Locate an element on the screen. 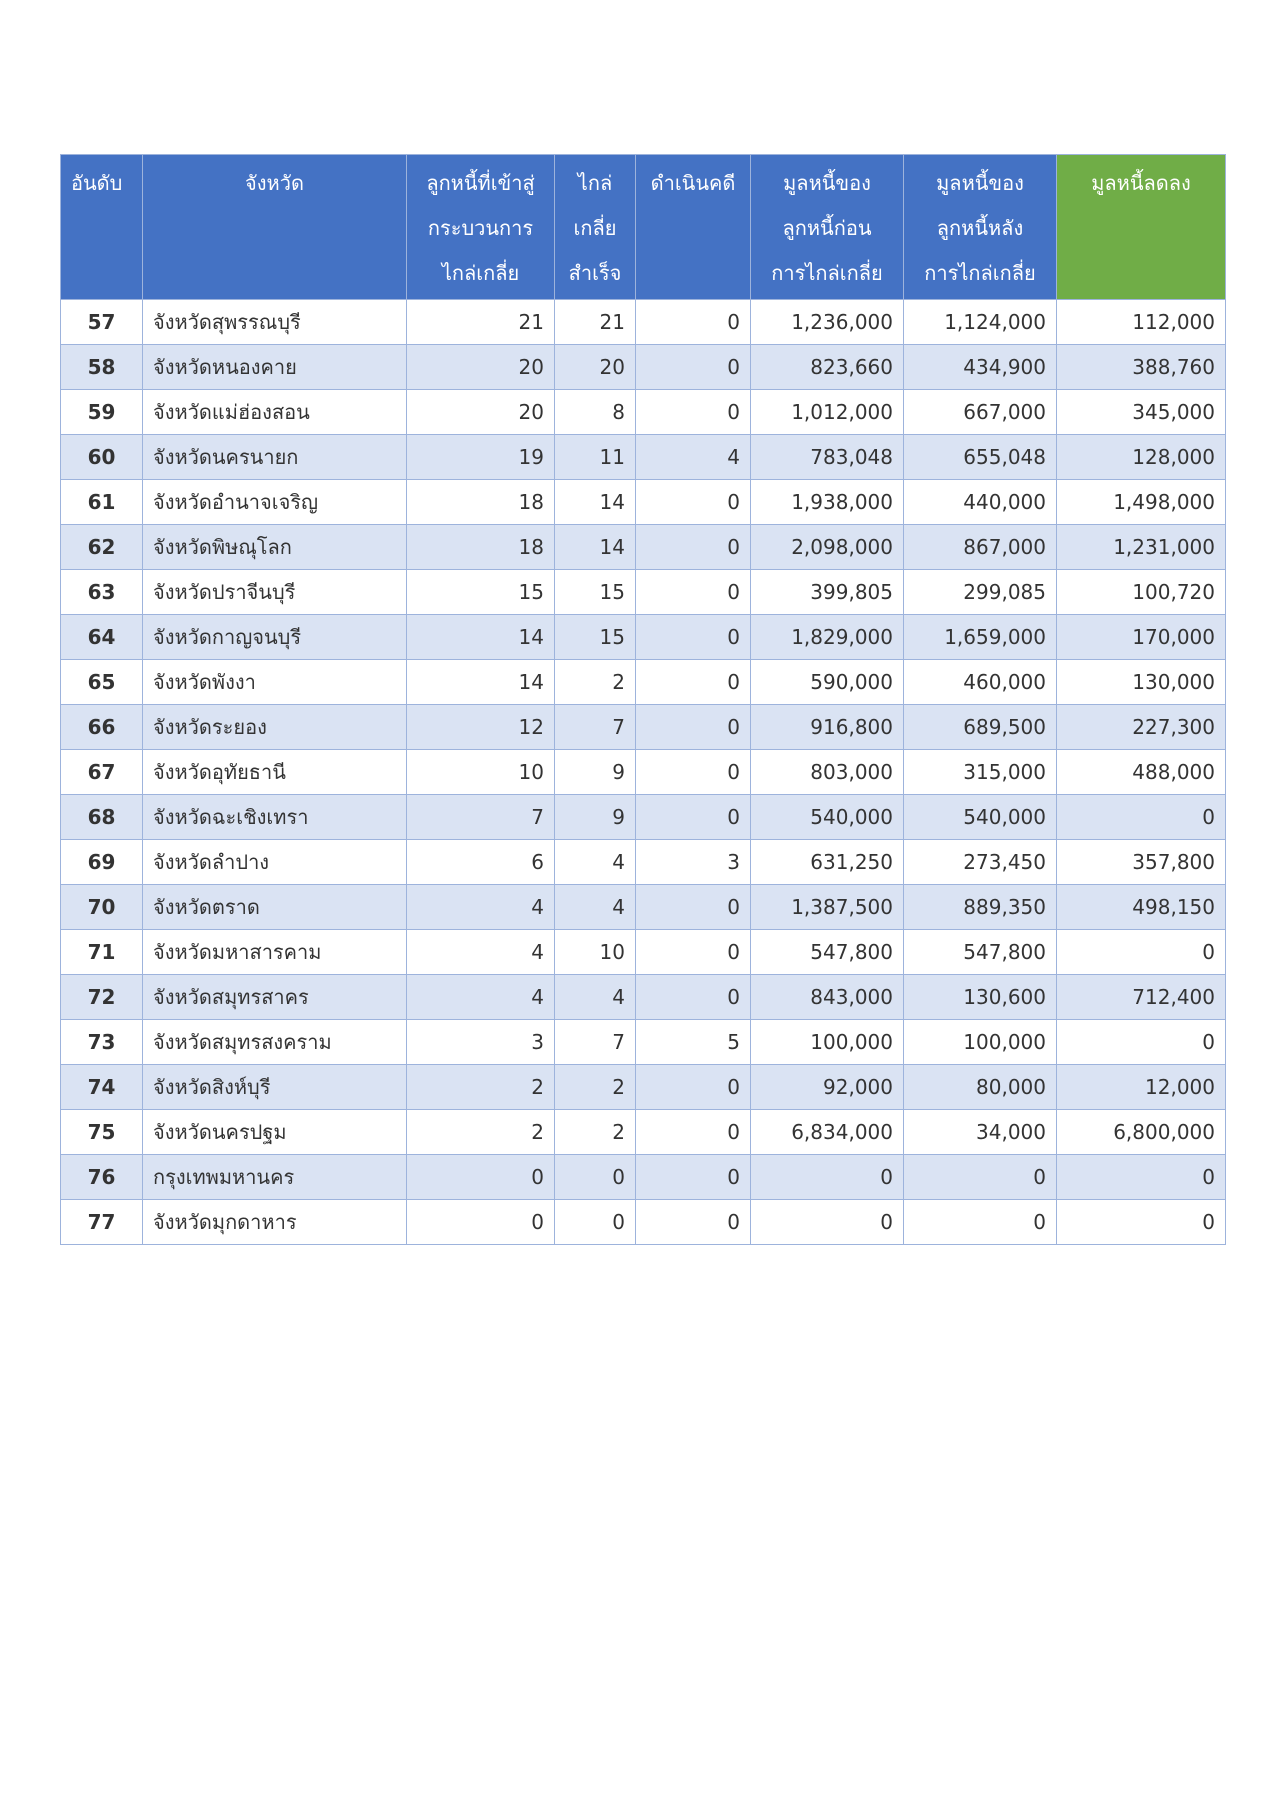 This screenshot has width=1280, height=1810. province-cell: จังหวัดมหาสารคาม is located at coordinates (274, 952).